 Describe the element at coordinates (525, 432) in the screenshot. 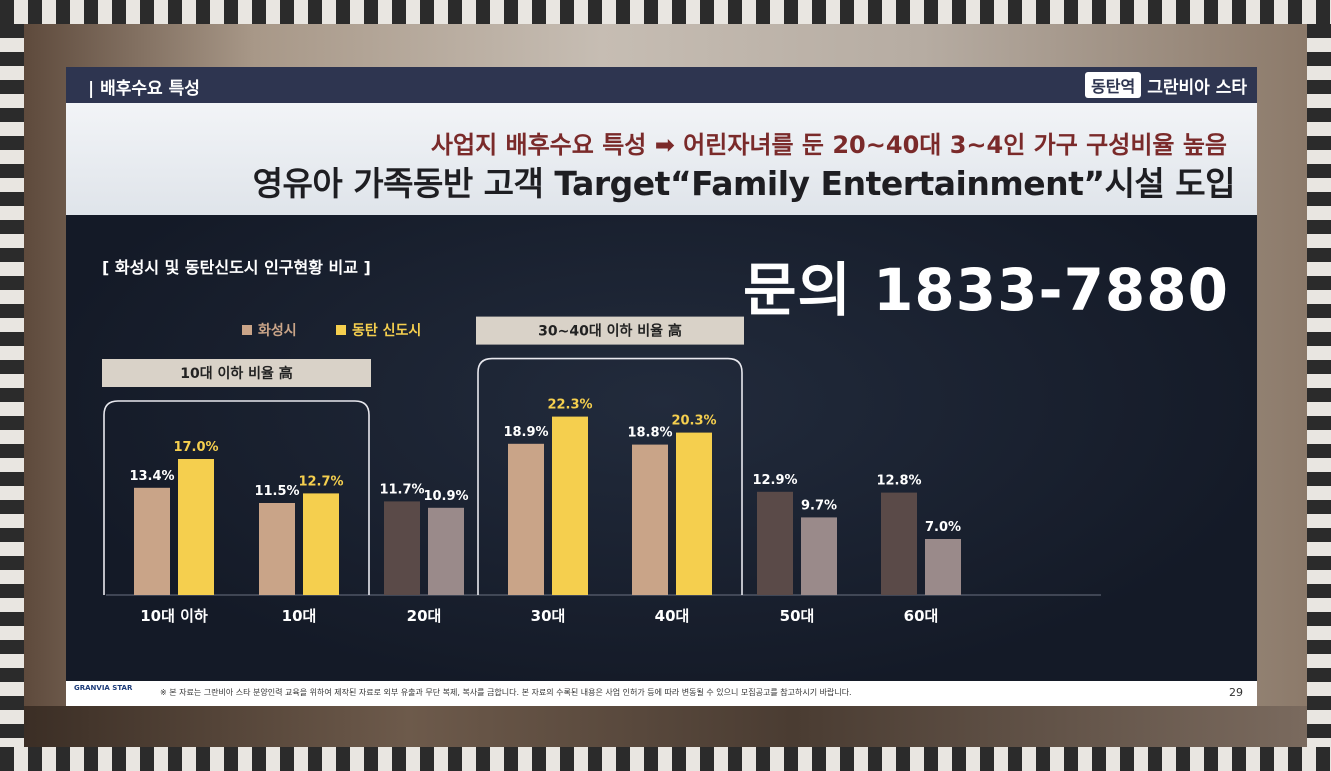

I see `data-label-1: 18.9%` at that location.